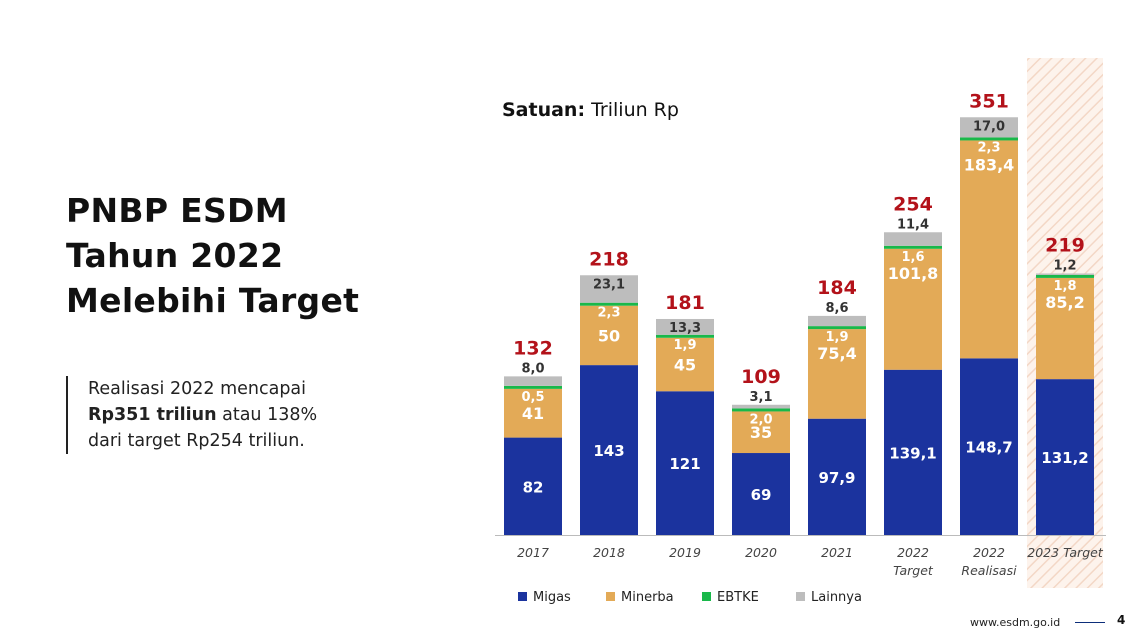 The image size is (1142, 640). What do you see at coordinates (989, 101) in the screenshot?
I see `total-label-6: 351` at bounding box center [989, 101].